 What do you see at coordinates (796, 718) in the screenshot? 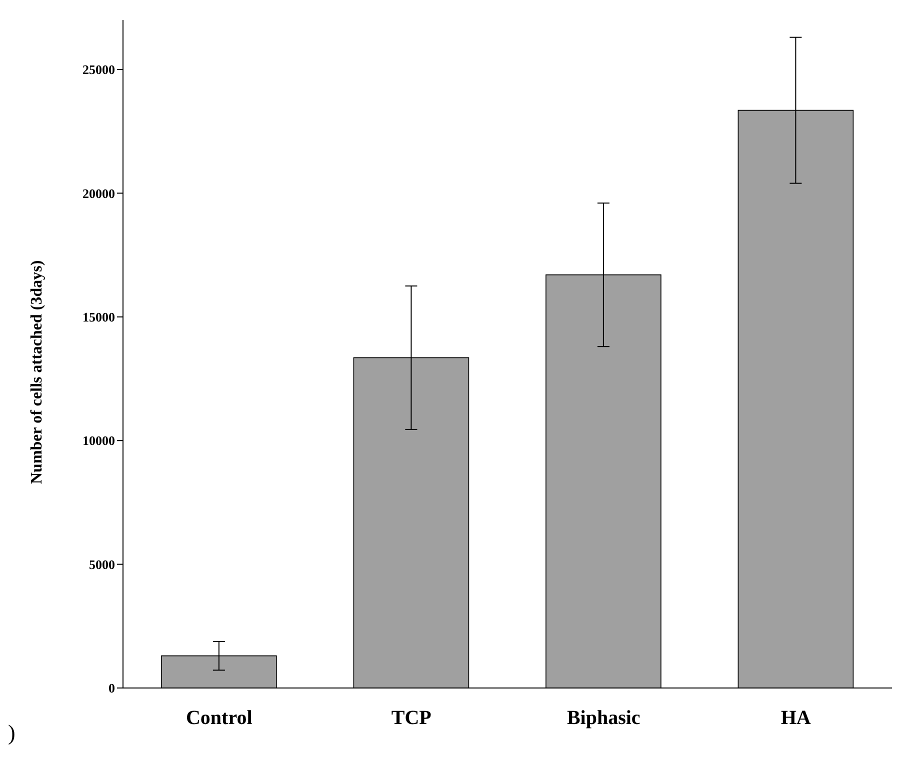
I see `x-tick-label: HA` at bounding box center [796, 718].